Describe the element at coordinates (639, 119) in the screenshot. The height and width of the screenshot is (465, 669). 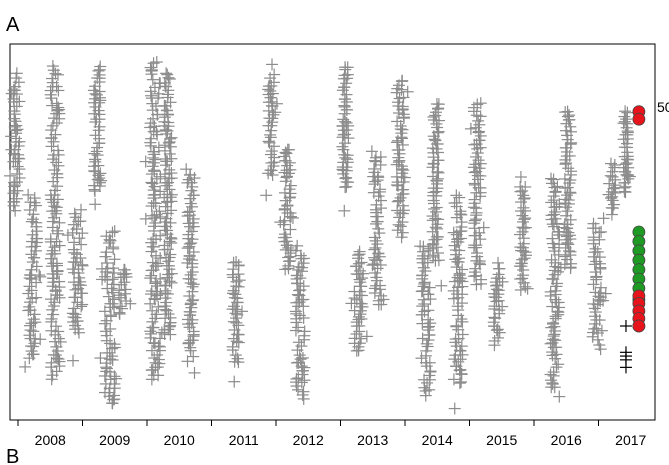
I see `data-point-red` at that location.